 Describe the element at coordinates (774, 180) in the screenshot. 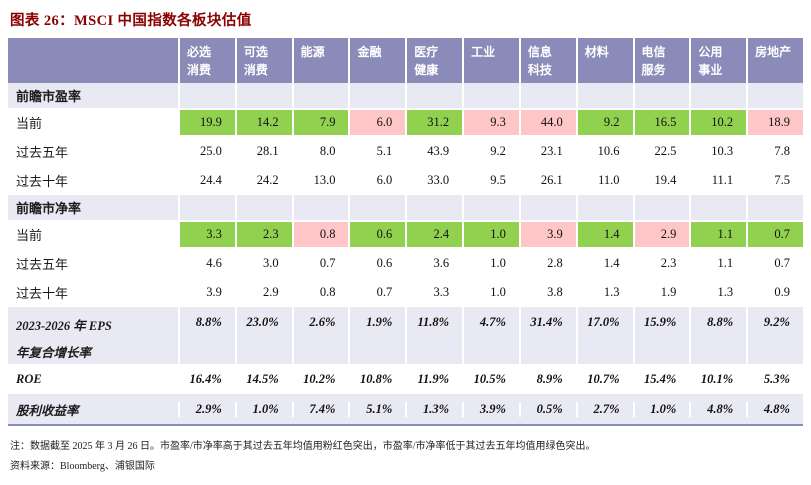

I see `value-cell: 7.5` at that location.